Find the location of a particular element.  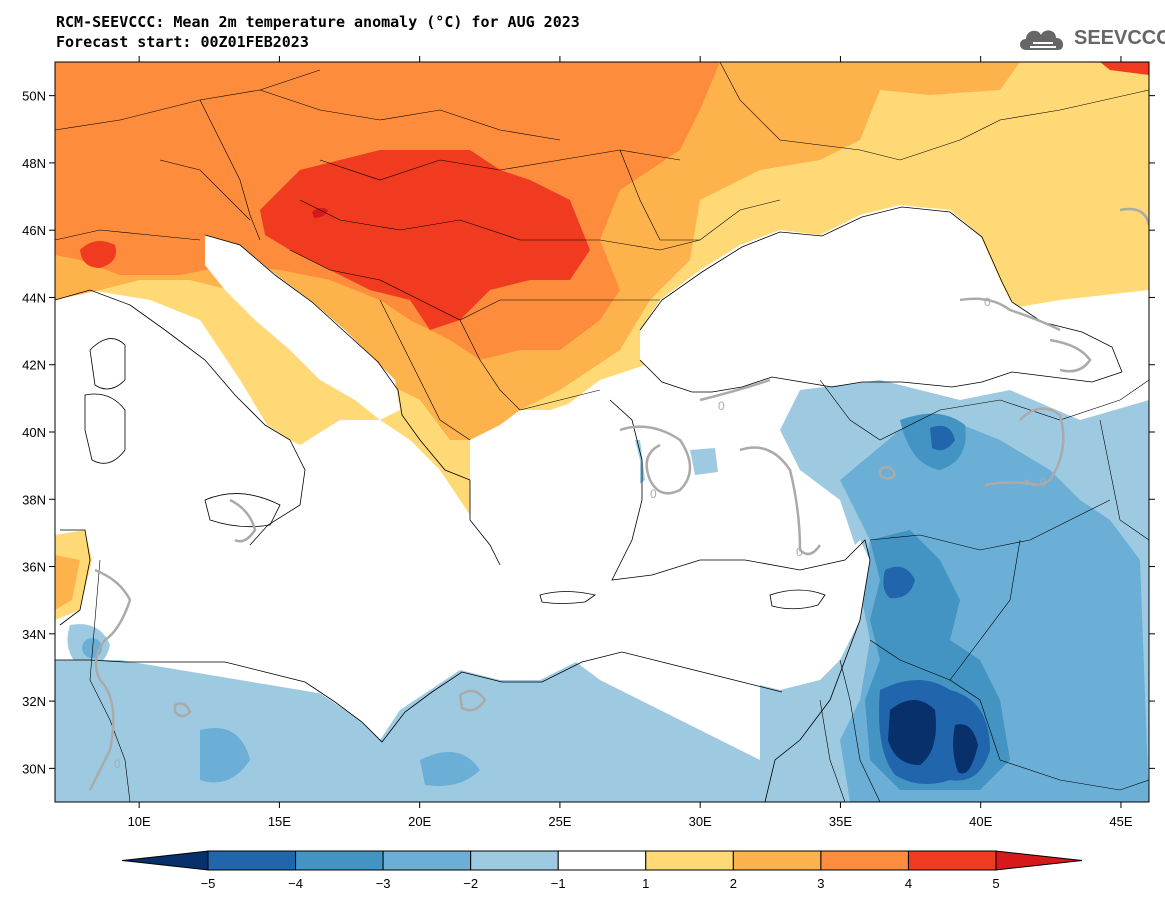

lon-tick-label: 40E is located at coordinates (980, 821).